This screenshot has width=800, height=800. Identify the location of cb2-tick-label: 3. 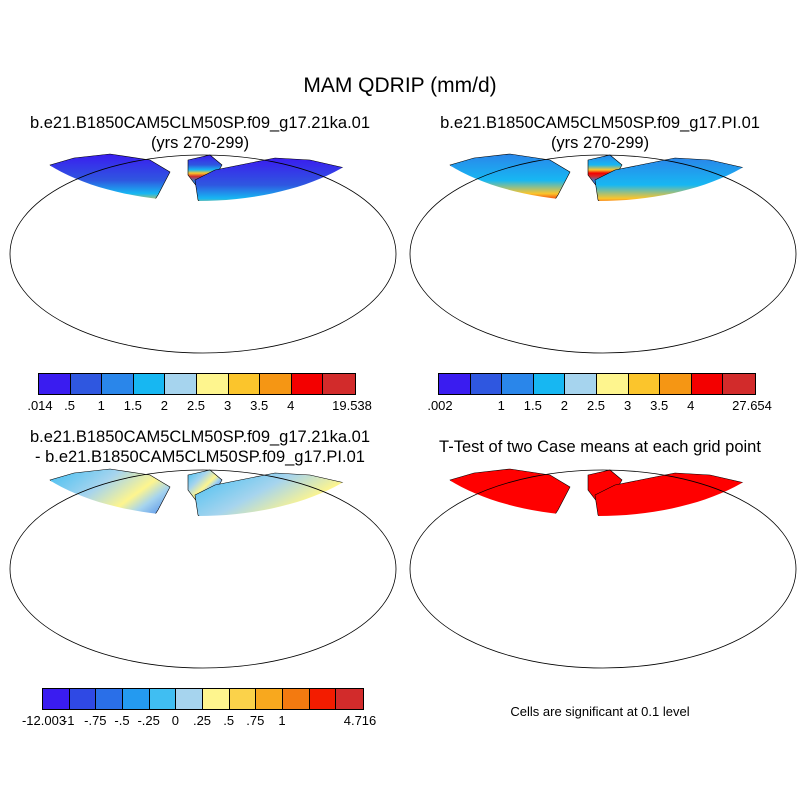
(627, 405).